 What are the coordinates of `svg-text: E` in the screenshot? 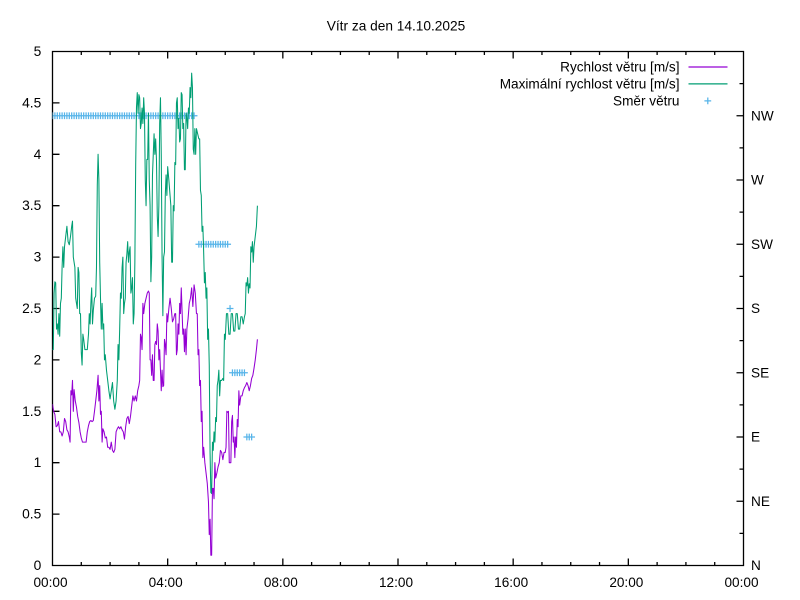 It's located at (755, 437).